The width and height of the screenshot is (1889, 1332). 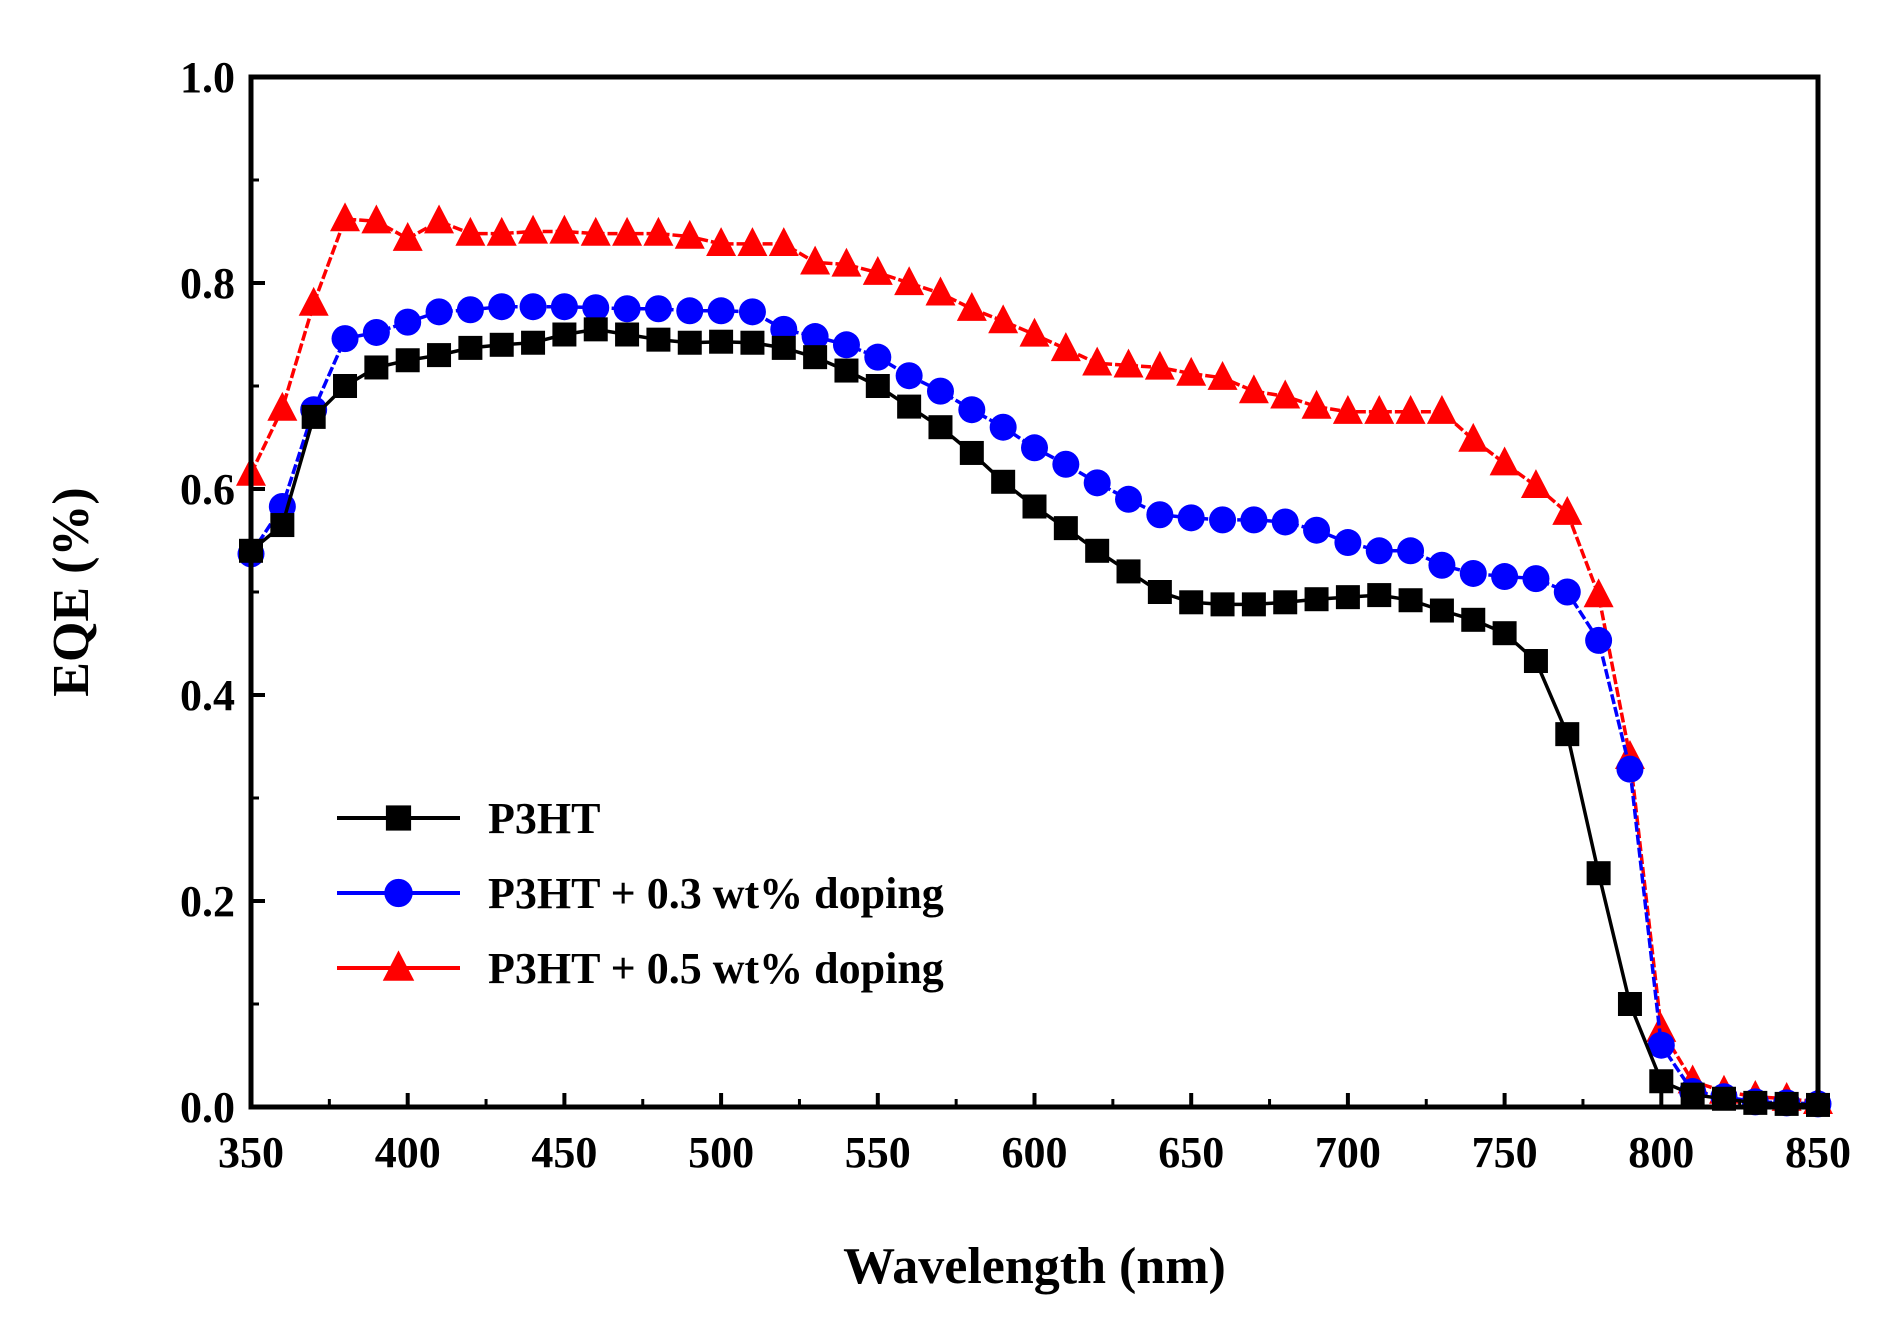 What do you see at coordinates (1191, 1152) in the screenshot?
I see `x-tick-label: 650` at bounding box center [1191, 1152].